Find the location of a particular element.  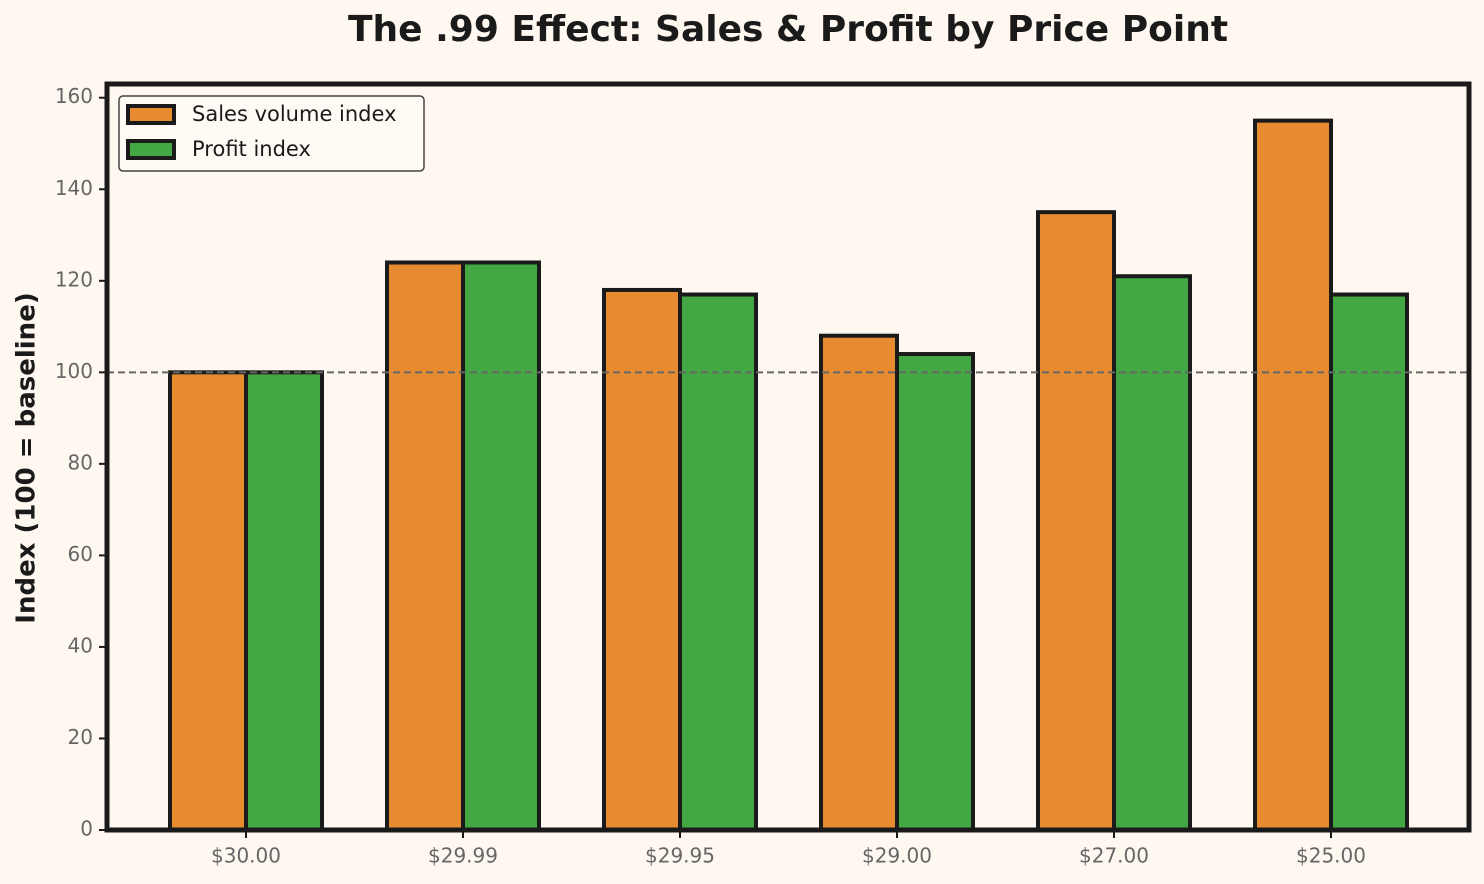

x-tick-label: $27.00 is located at coordinates (1114, 856).